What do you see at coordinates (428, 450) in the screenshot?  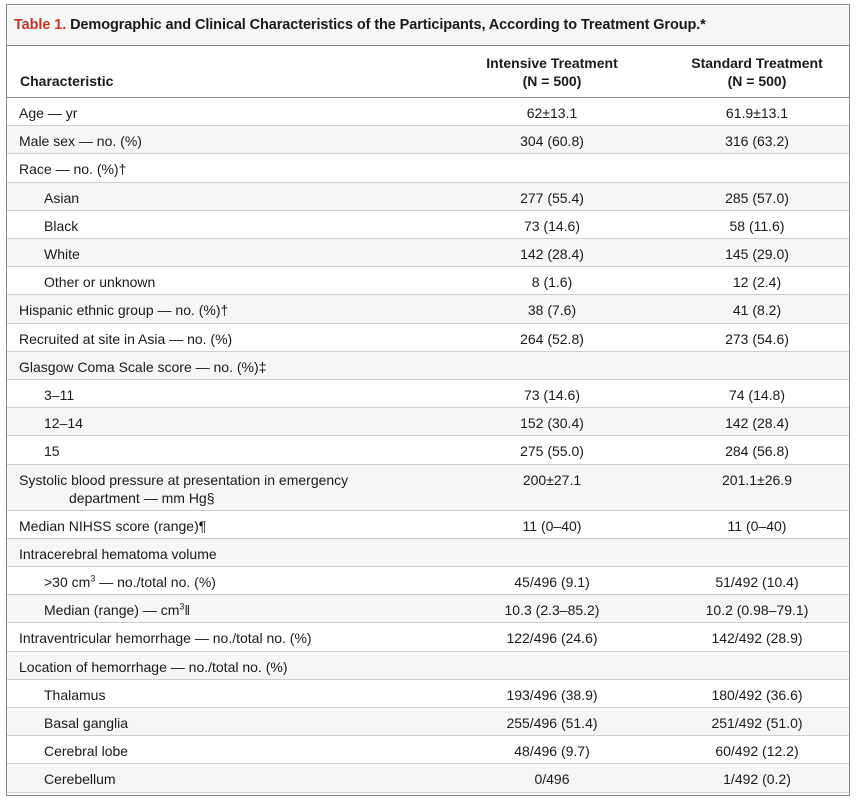 I see `table-row: 15 275 (55.0) 284 (56.8)` at bounding box center [428, 450].